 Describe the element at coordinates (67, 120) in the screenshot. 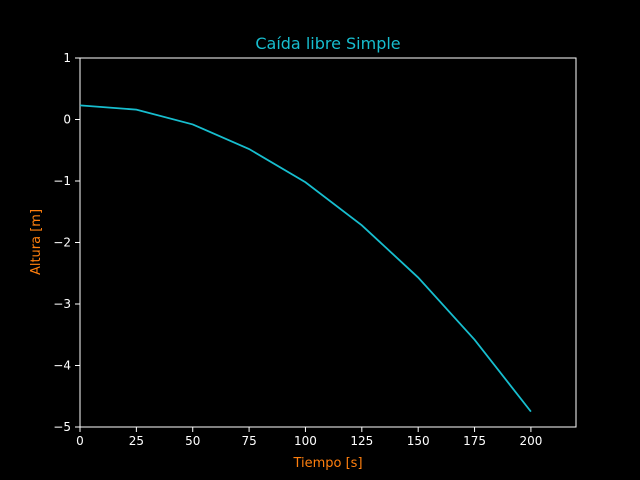

I see `y-tick-label: 0` at that location.